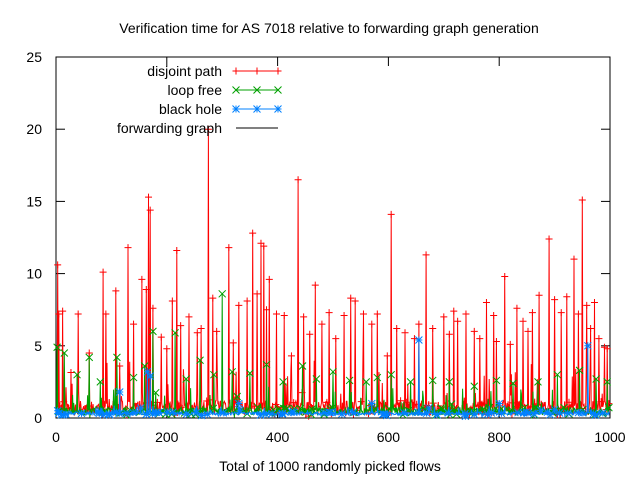 Image resolution: width=640 pixels, height=480 pixels. I want to click on x-tick-label: 800, so click(500, 437).